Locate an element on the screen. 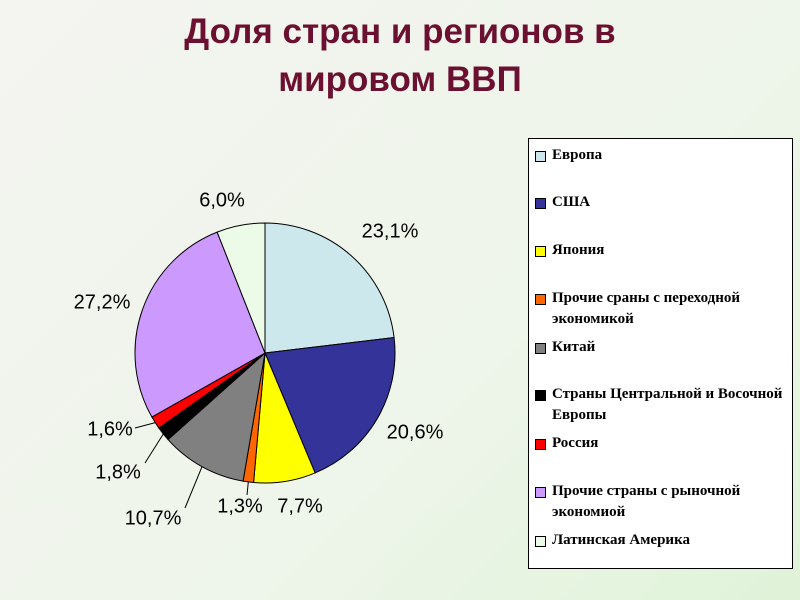 The height and width of the screenshot is (600, 800). legend-entry: Латинская Америка is located at coordinates (660, 540).